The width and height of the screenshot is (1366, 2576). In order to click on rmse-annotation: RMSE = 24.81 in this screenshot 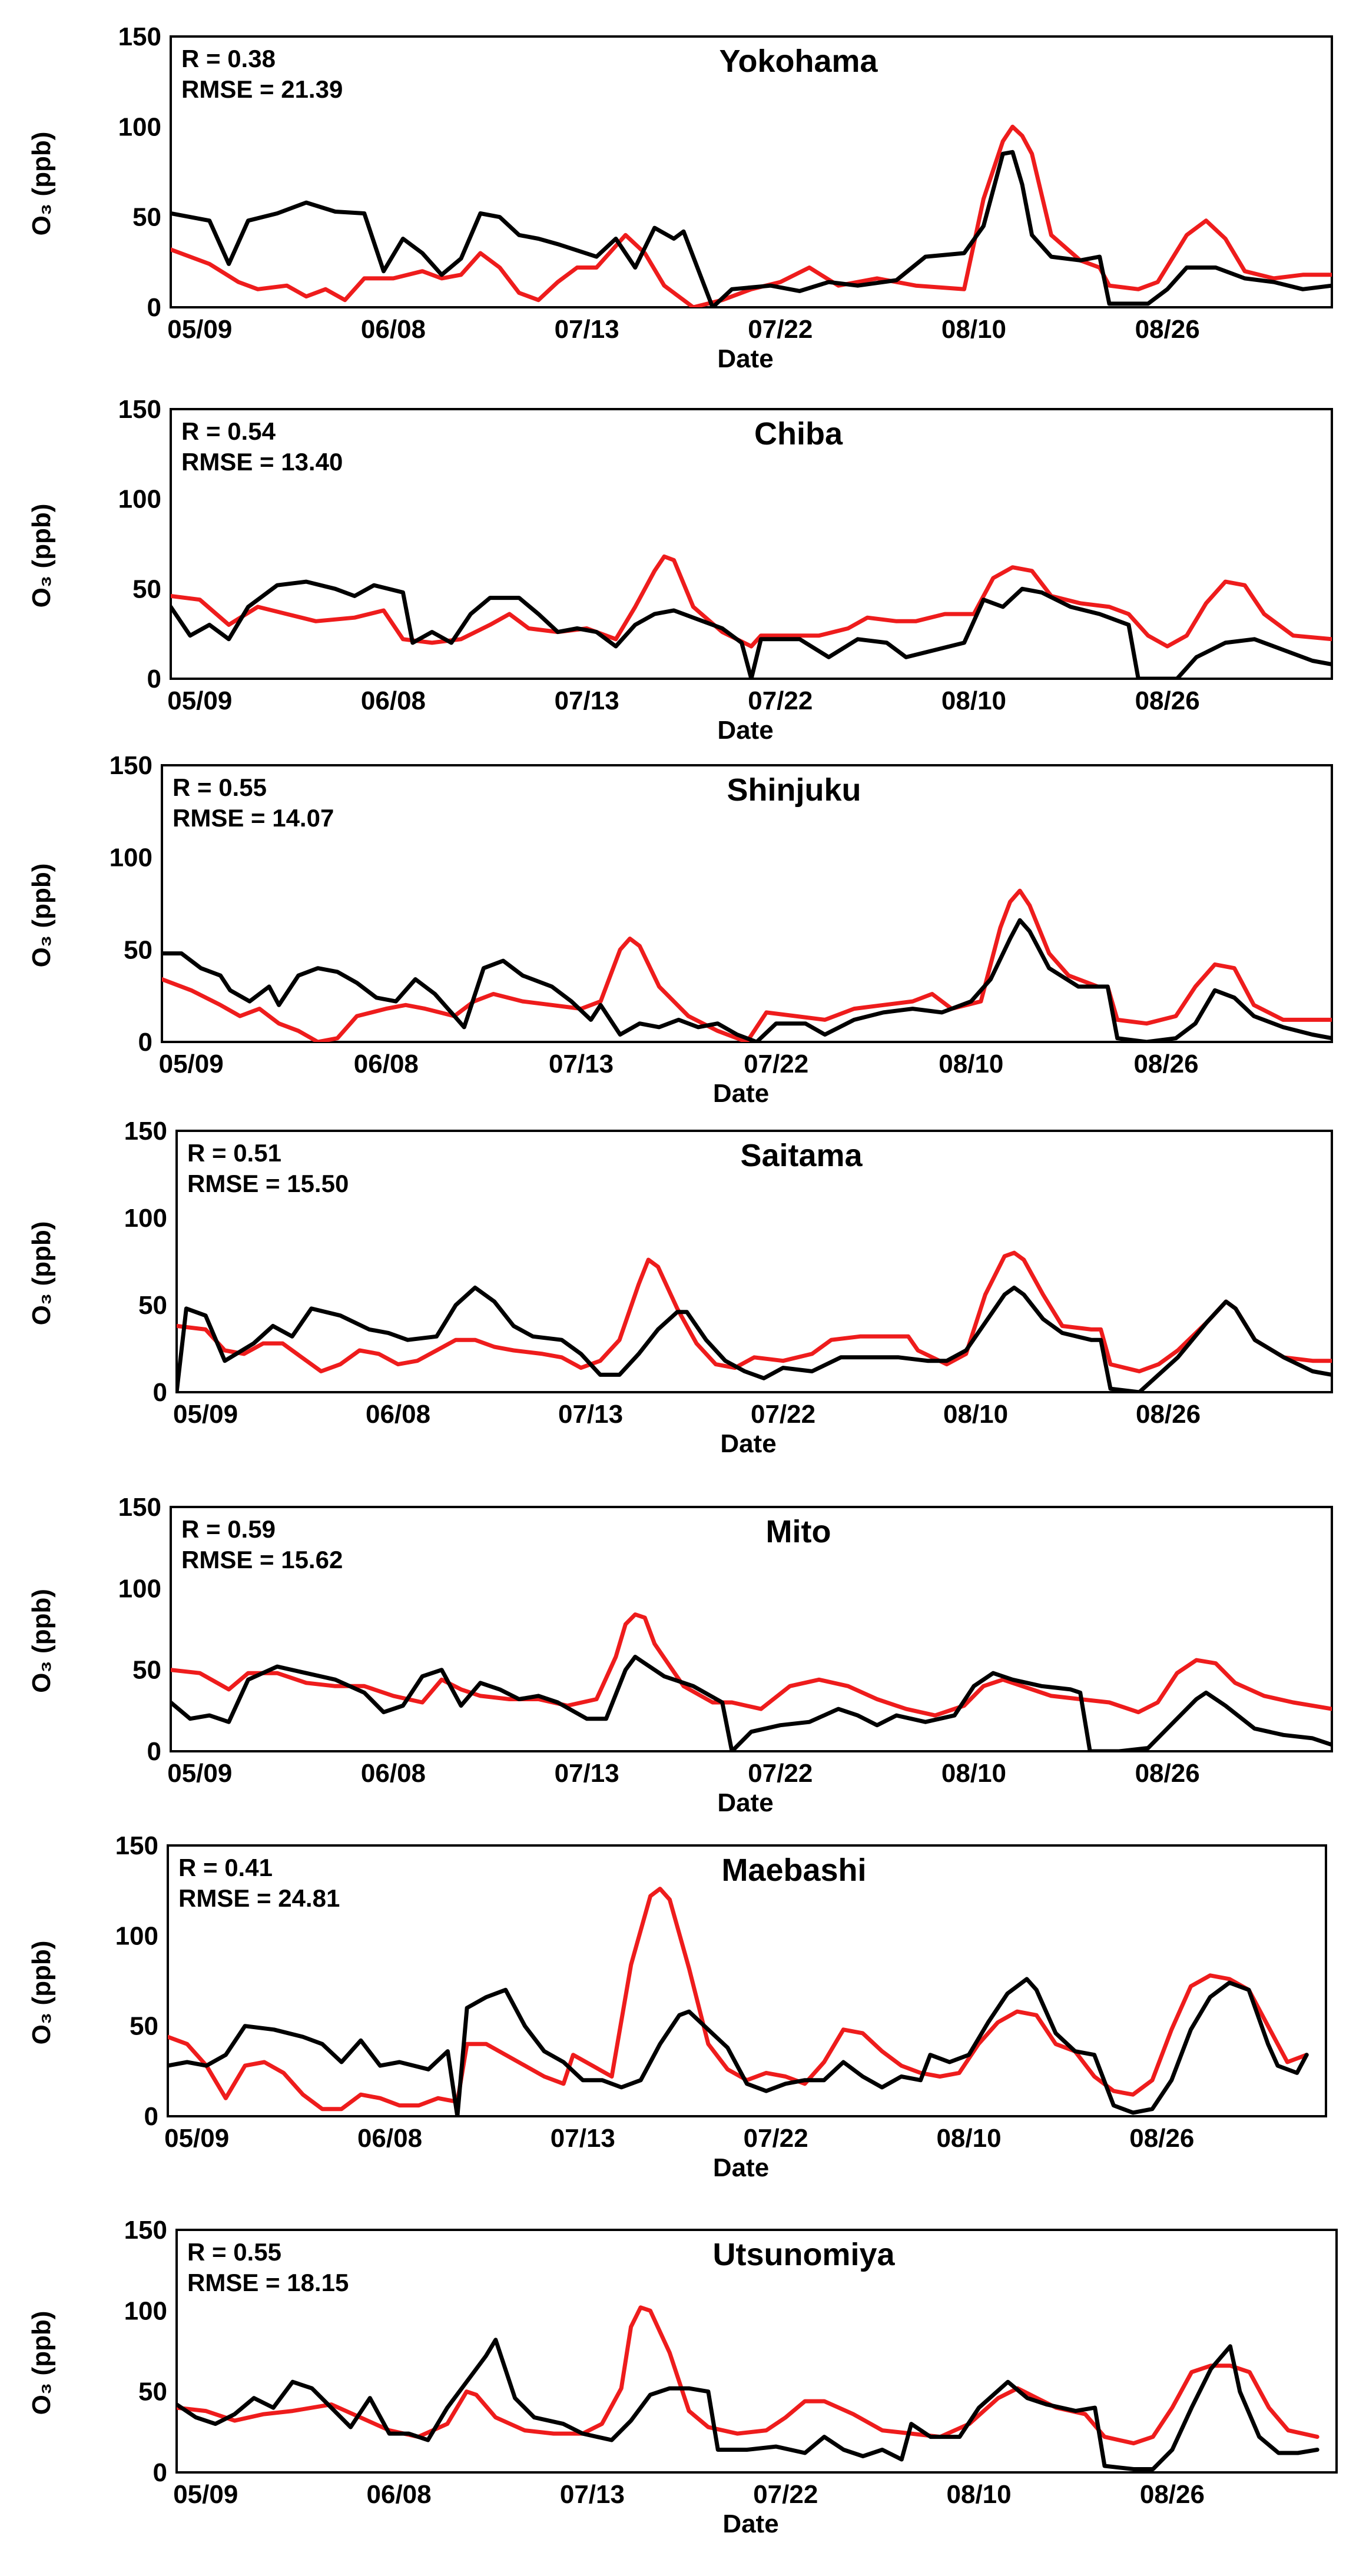, I will do `click(259, 1898)`.